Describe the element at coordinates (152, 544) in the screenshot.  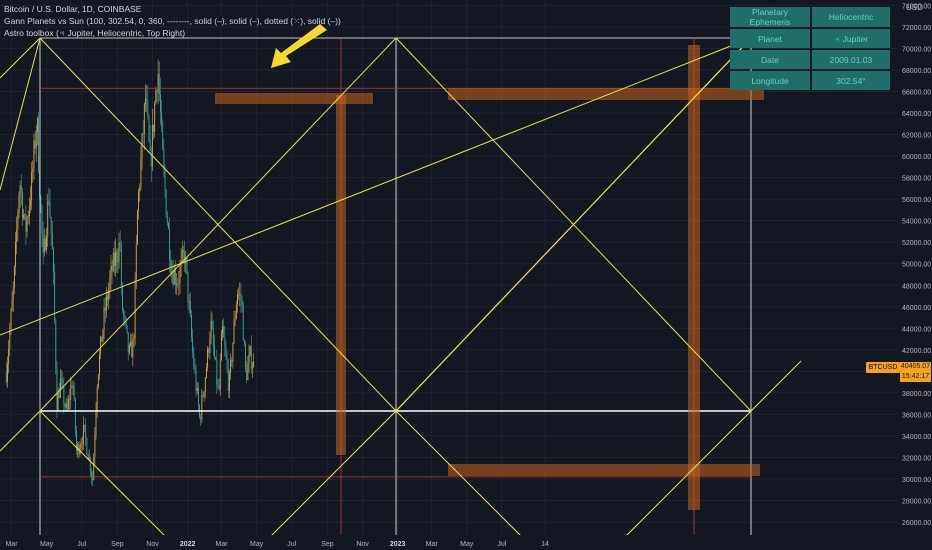
I see `x-tick-label: Nov` at that location.